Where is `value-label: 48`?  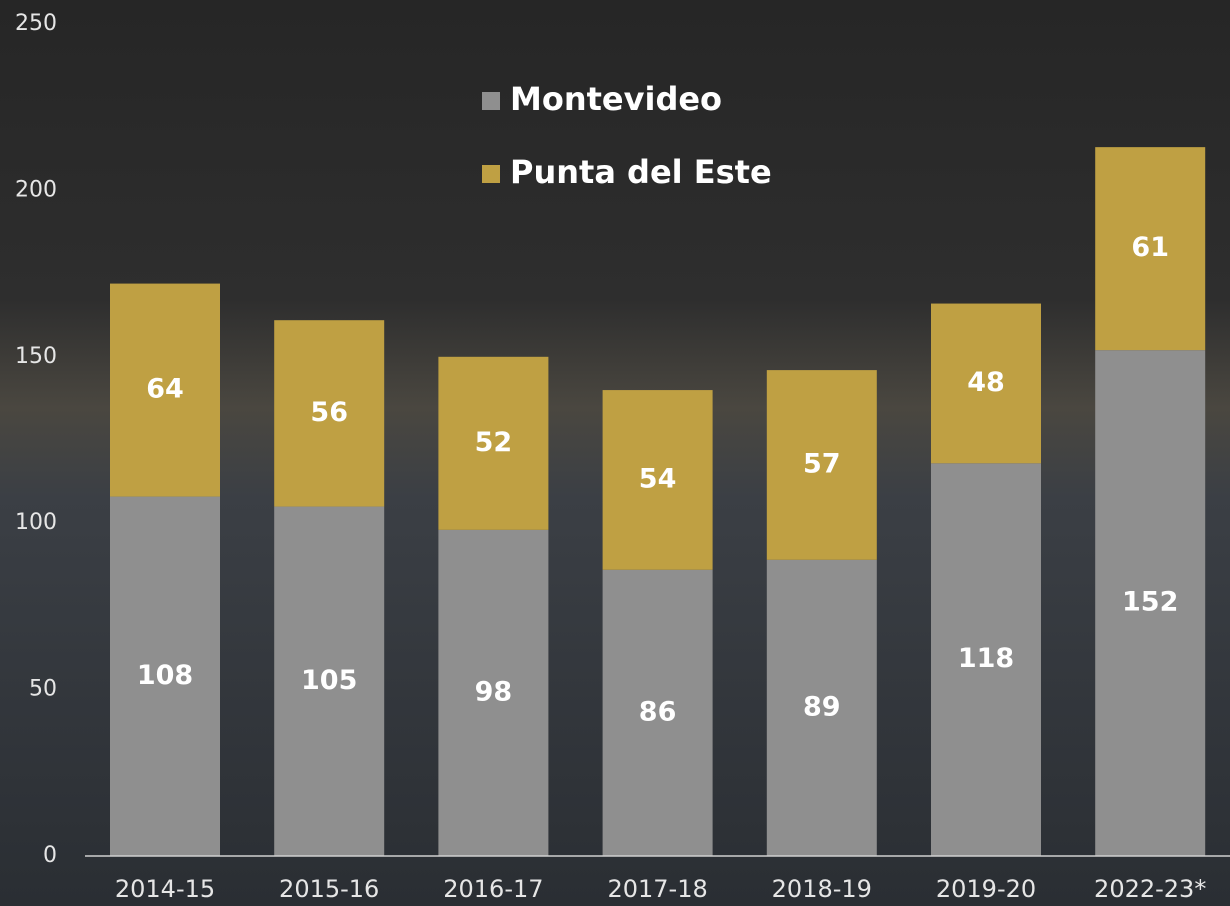
value-label: 48 is located at coordinates (986, 382).